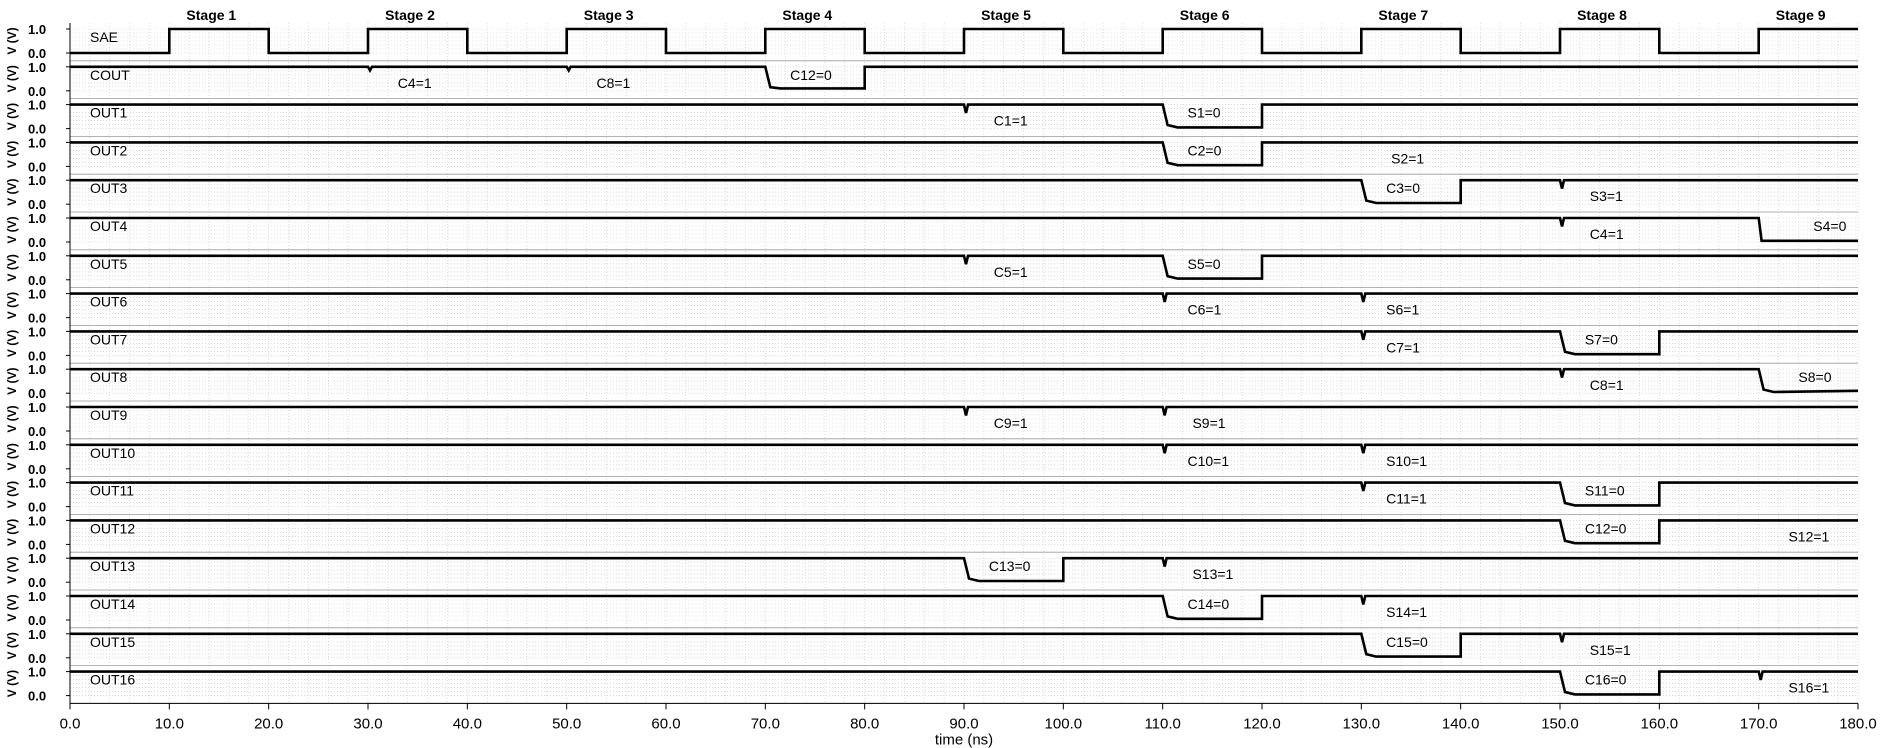 The width and height of the screenshot is (1899, 748). I want to click on annotation-label: S7=0, so click(1601, 339).